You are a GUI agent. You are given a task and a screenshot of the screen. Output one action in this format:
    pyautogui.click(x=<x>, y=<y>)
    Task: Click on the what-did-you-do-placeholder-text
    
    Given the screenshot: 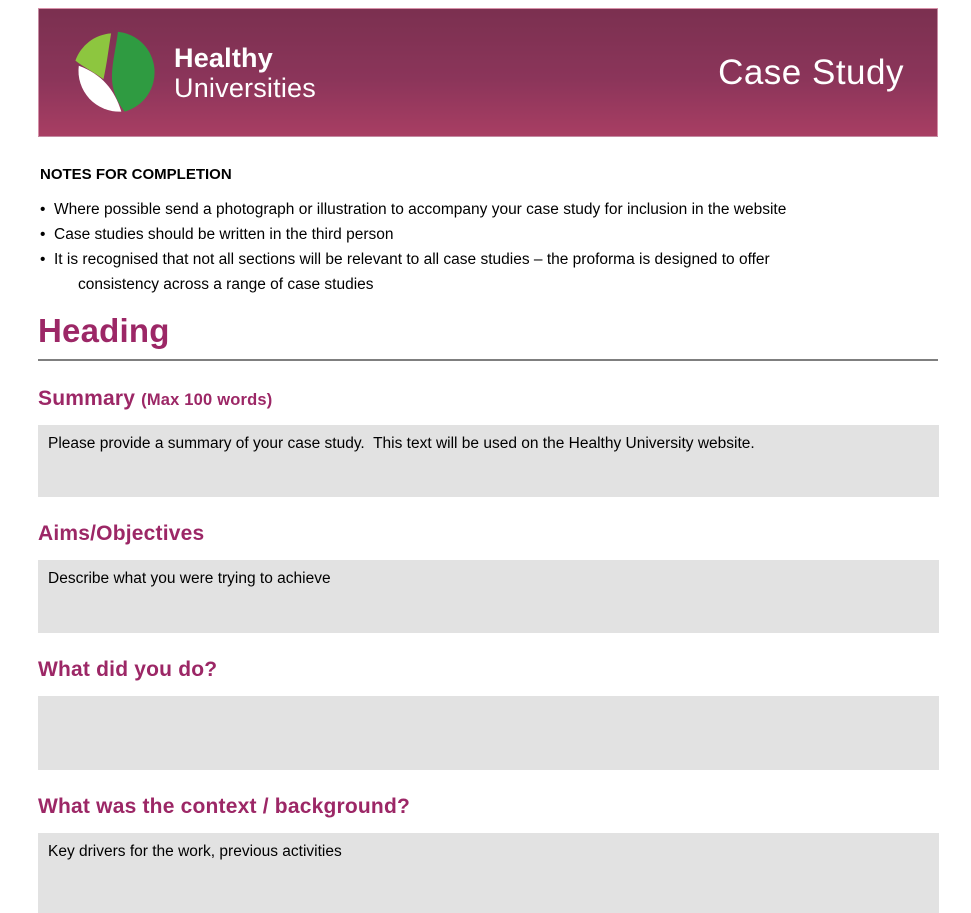 What is the action you would take?
    pyautogui.click(x=488, y=715)
    